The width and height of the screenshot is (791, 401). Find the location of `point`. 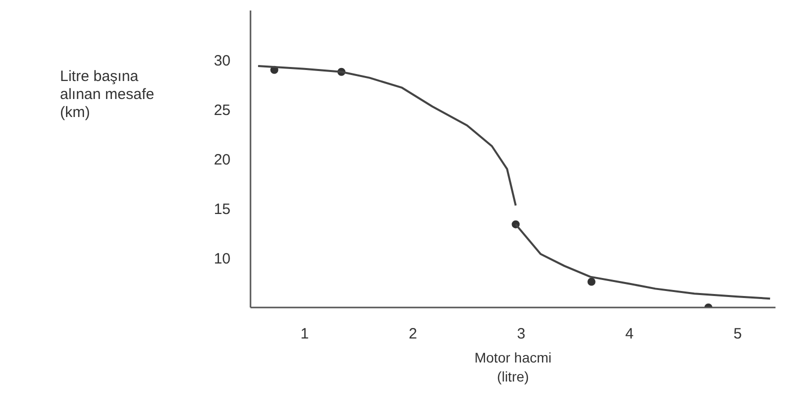

point is located at coordinates (591, 282).